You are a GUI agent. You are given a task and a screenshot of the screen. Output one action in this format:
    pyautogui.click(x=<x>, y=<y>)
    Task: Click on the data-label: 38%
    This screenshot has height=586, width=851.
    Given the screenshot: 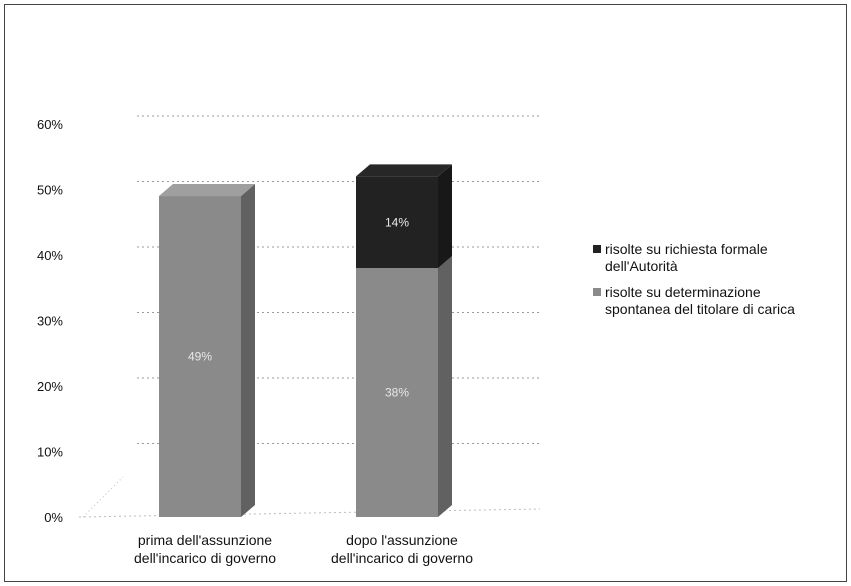 What is the action you would take?
    pyautogui.click(x=397, y=393)
    